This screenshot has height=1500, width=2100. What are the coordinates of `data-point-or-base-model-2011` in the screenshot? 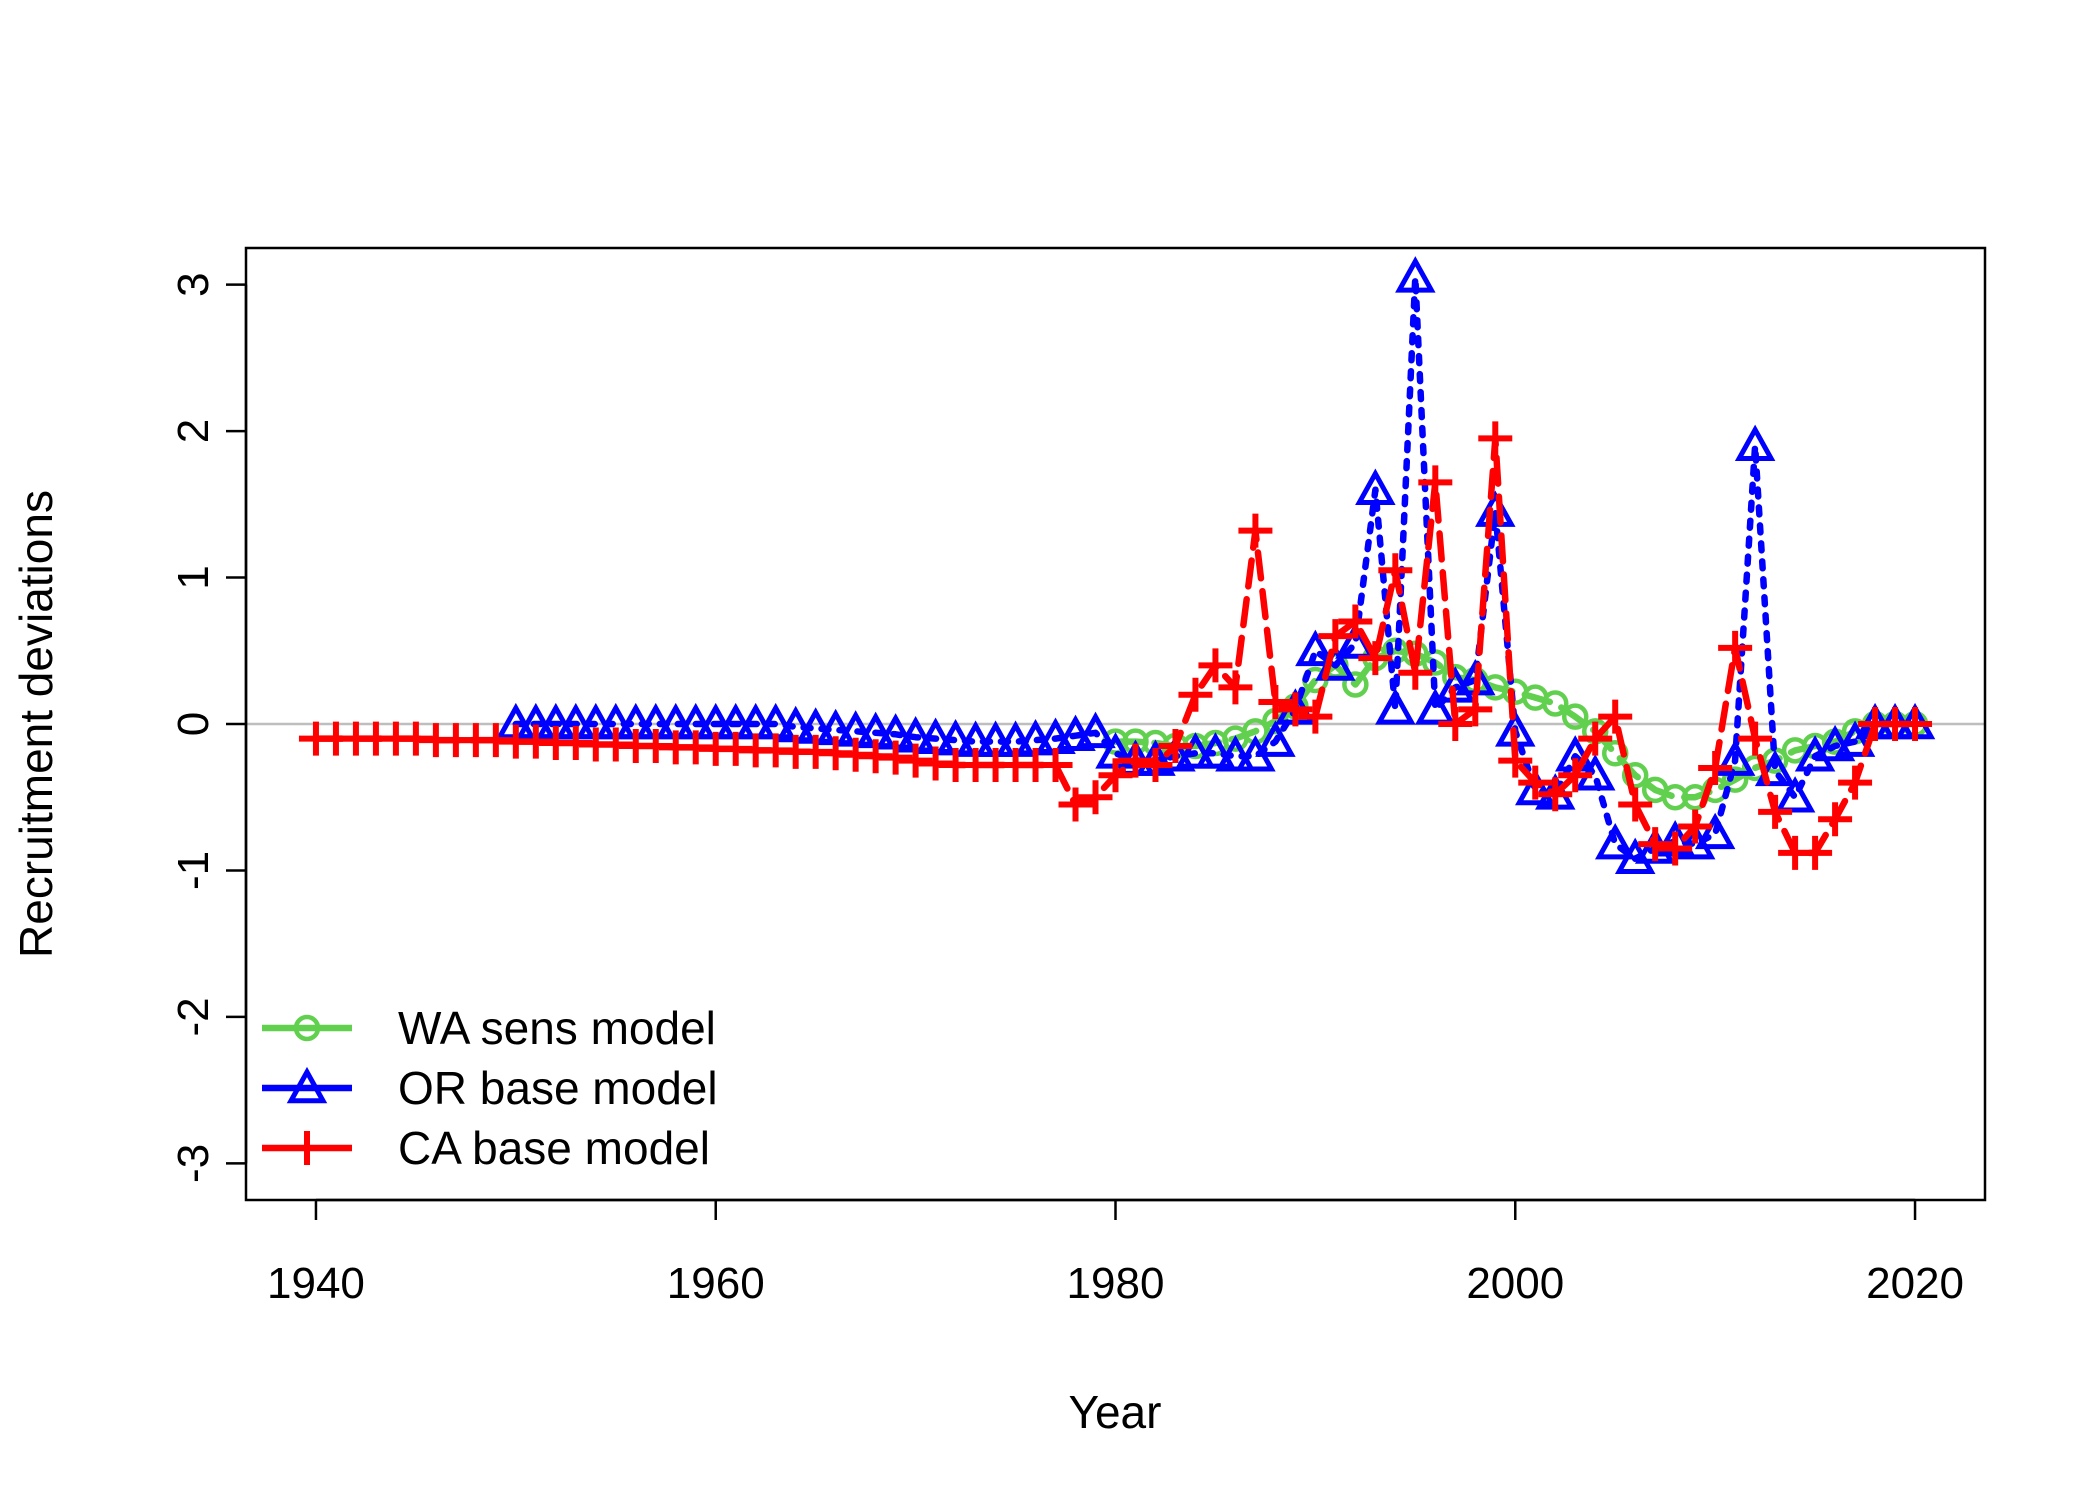 It's located at (1735, 757).